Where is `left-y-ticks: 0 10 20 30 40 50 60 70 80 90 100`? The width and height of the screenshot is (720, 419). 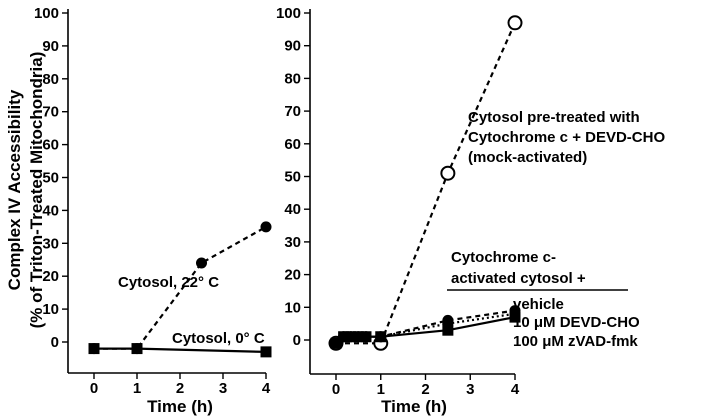
left-y-ticks: 0 10 20 30 40 50 60 70 80 90 100 is located at coordinates (51, 178).